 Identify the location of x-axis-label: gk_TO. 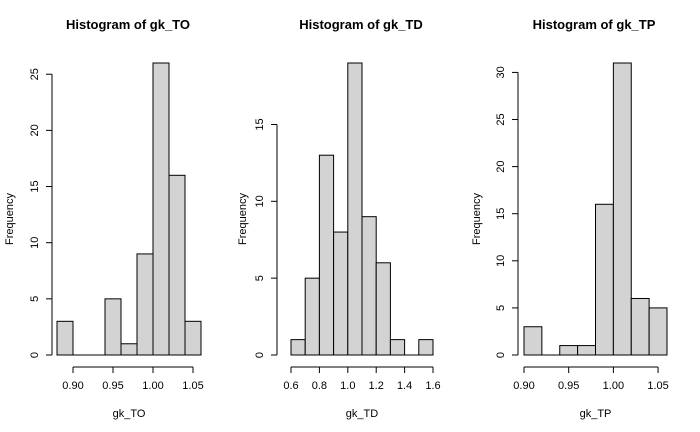
(129, 414).